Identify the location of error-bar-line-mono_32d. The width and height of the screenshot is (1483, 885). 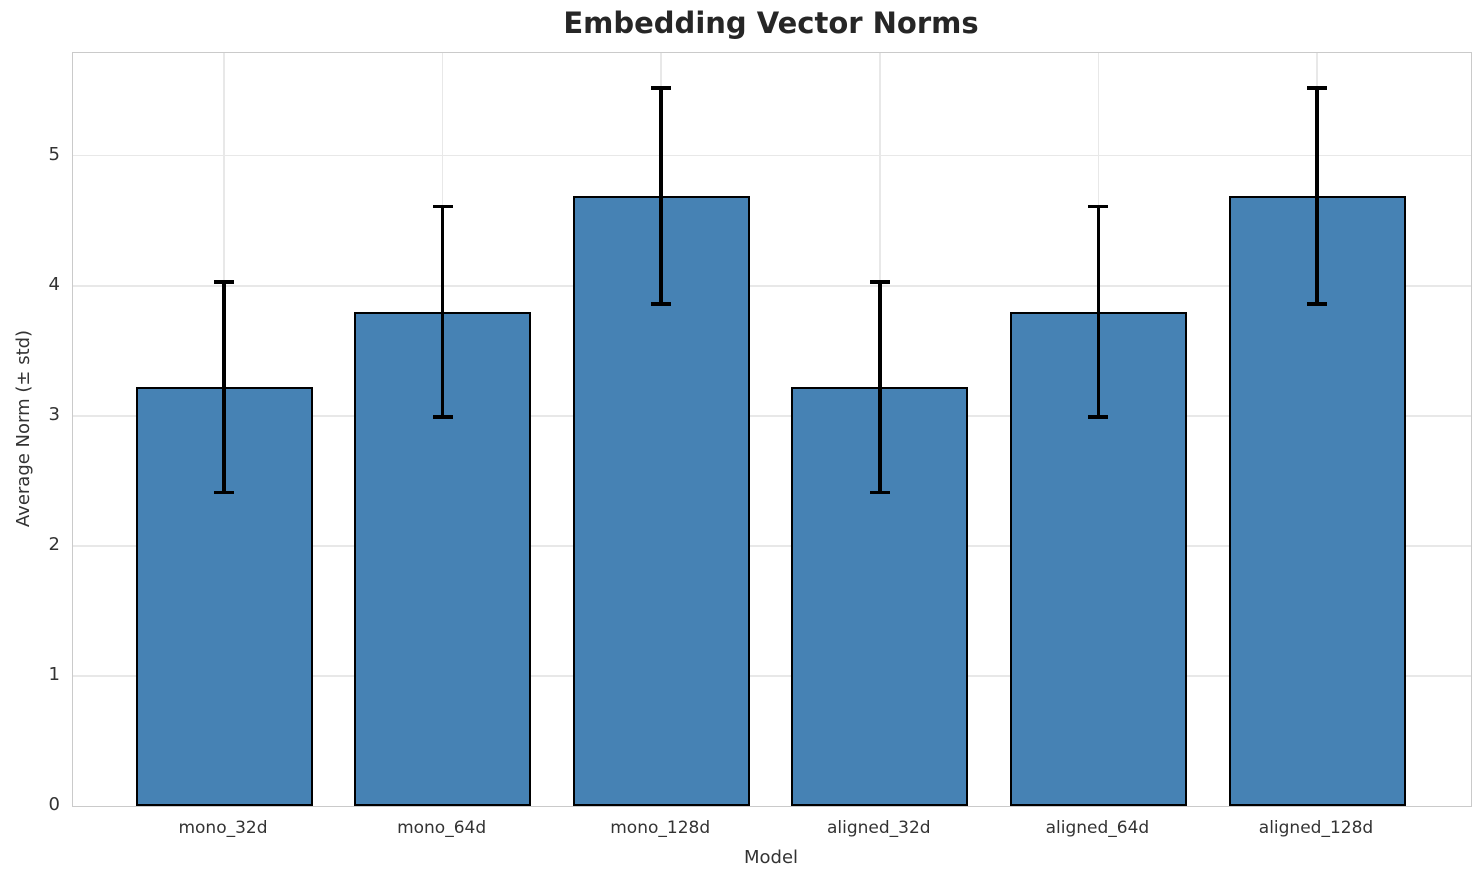
(224, 387).